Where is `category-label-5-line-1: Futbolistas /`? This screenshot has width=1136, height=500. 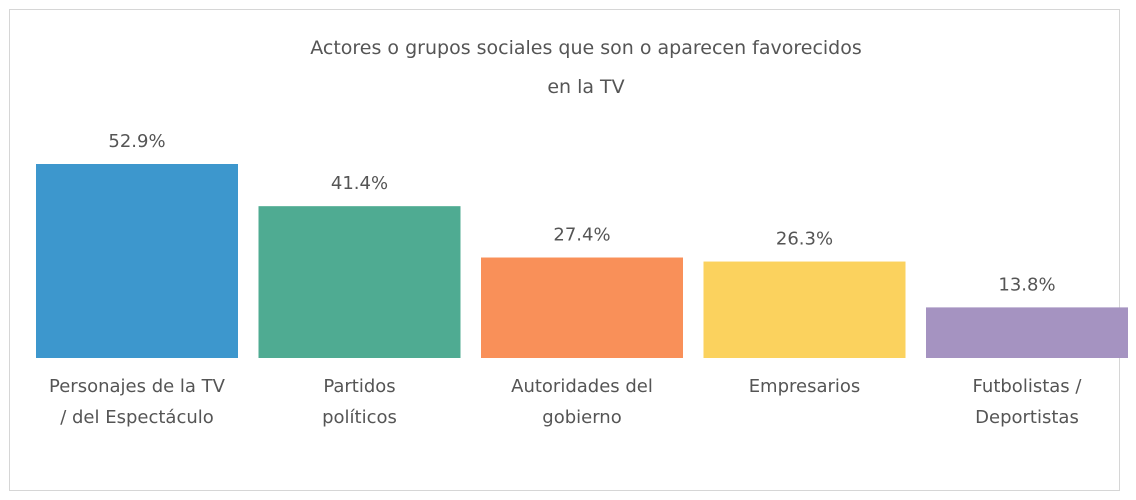 category-label-5-line-1: Futbolistas / is located at coordinates (1028, 386).